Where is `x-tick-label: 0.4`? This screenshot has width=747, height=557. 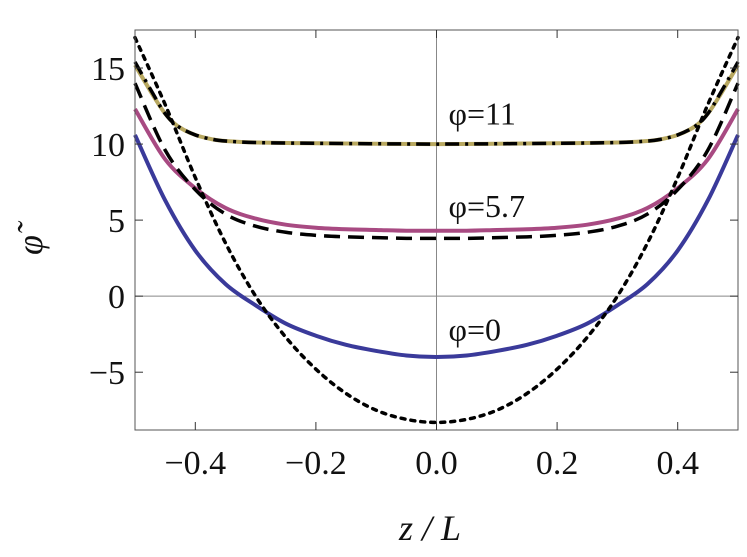 x-tick-label: 0.4 is located at coordinates (677, 463).